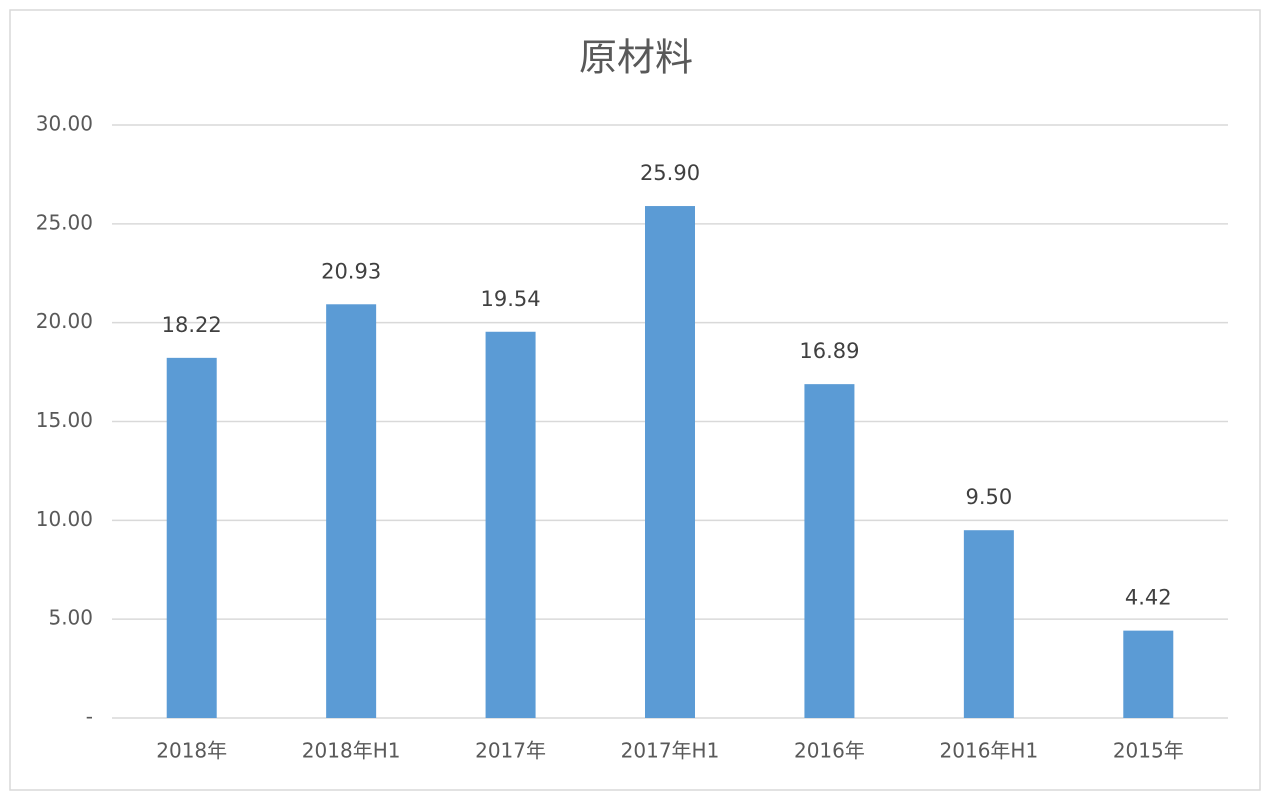 The height and width of the screenshot is (807, 1280). Describe the element at coordinates (1148, 751) in the screenshot. I see `x-tick-label: 2015年` at that location.